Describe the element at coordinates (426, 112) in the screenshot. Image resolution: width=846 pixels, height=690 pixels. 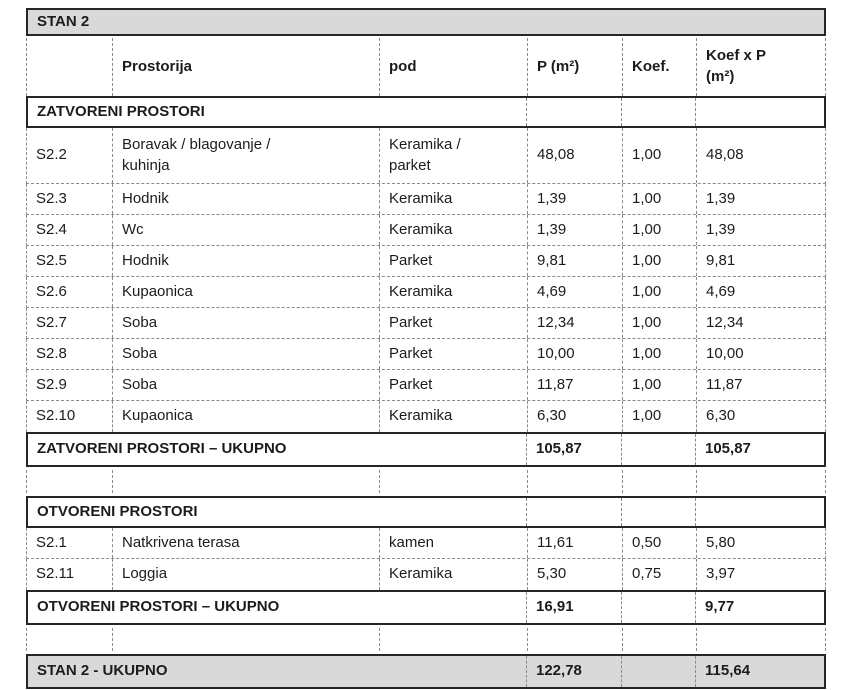
I see `section-header-row-zatvoreni: ZATVORENI PROSTORI` at that location.